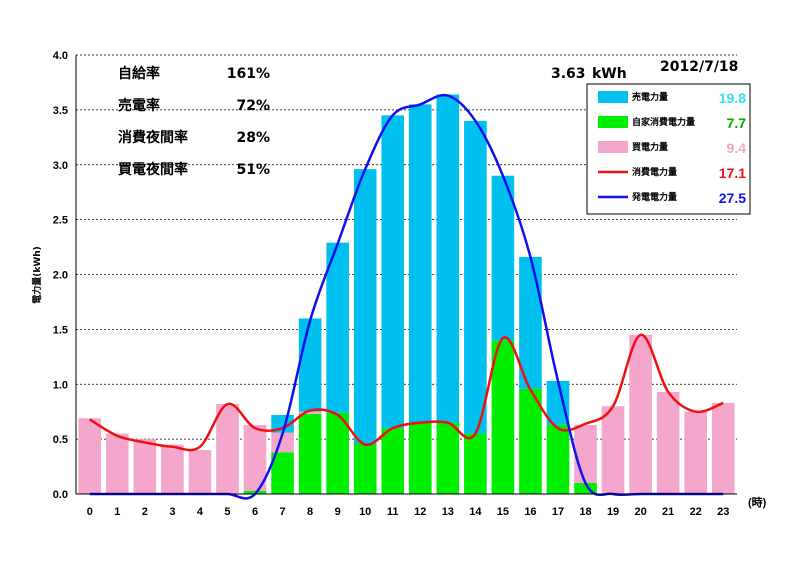 The image size is (800, 565). I want to click on x-tick-label: 15, so click(503, 512).